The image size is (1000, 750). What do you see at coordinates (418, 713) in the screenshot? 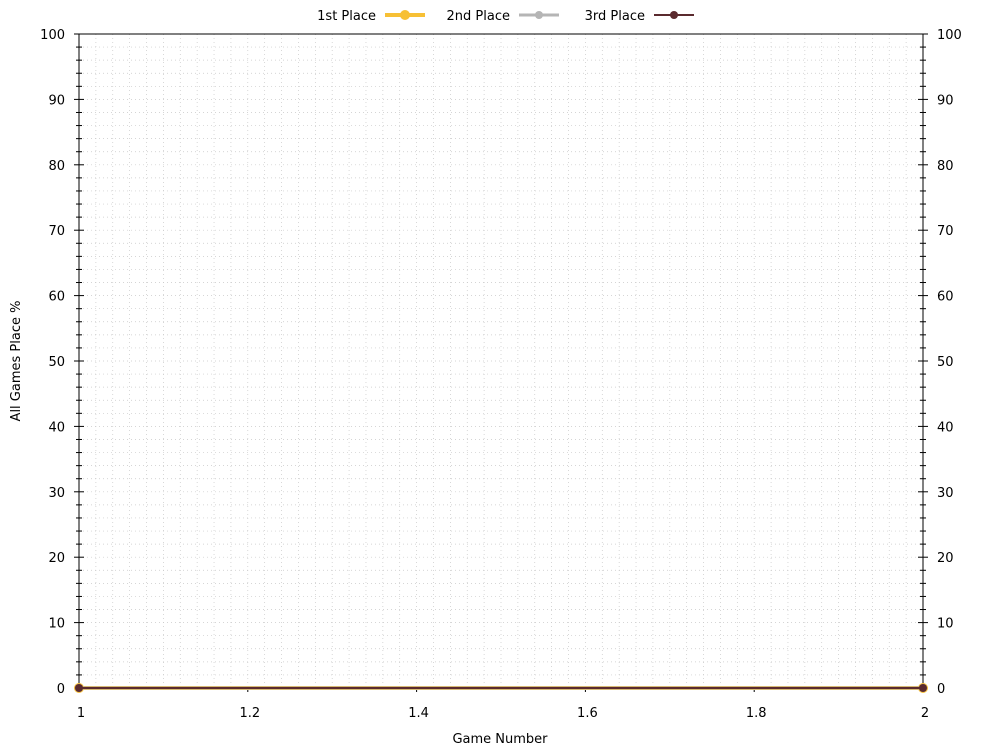
I see `x-tick-label: 1.4` at bounding box center [418, 713].